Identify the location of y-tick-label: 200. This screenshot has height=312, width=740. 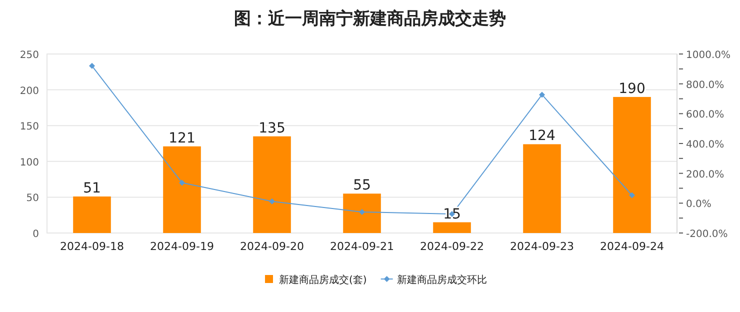
(29, 91).